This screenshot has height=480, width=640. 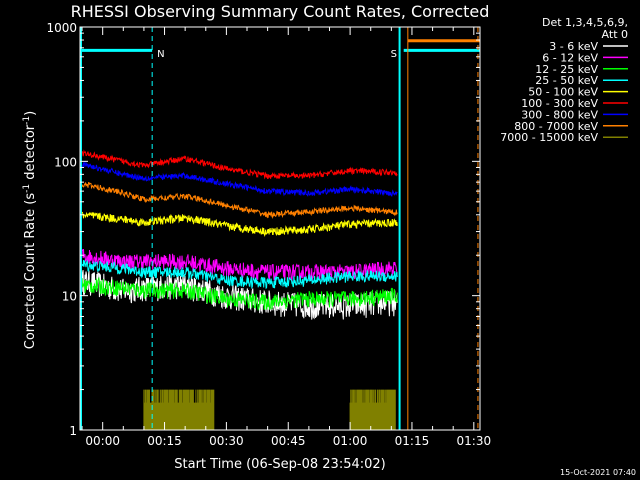 I want to click on legend-label-7: 800 - 7000 keV, so click(x=556, y=126).